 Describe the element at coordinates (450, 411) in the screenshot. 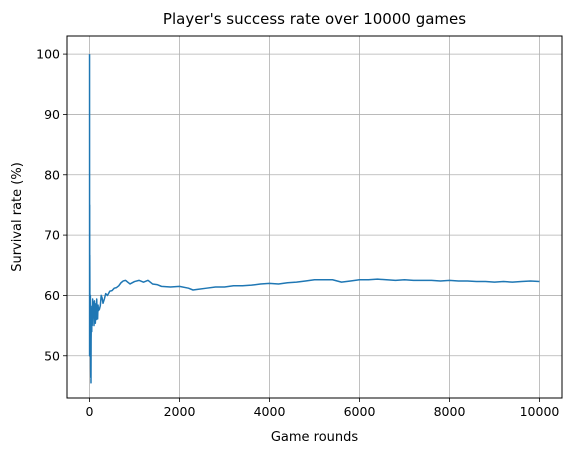

I see `x-tick-label: 8000` at that location.